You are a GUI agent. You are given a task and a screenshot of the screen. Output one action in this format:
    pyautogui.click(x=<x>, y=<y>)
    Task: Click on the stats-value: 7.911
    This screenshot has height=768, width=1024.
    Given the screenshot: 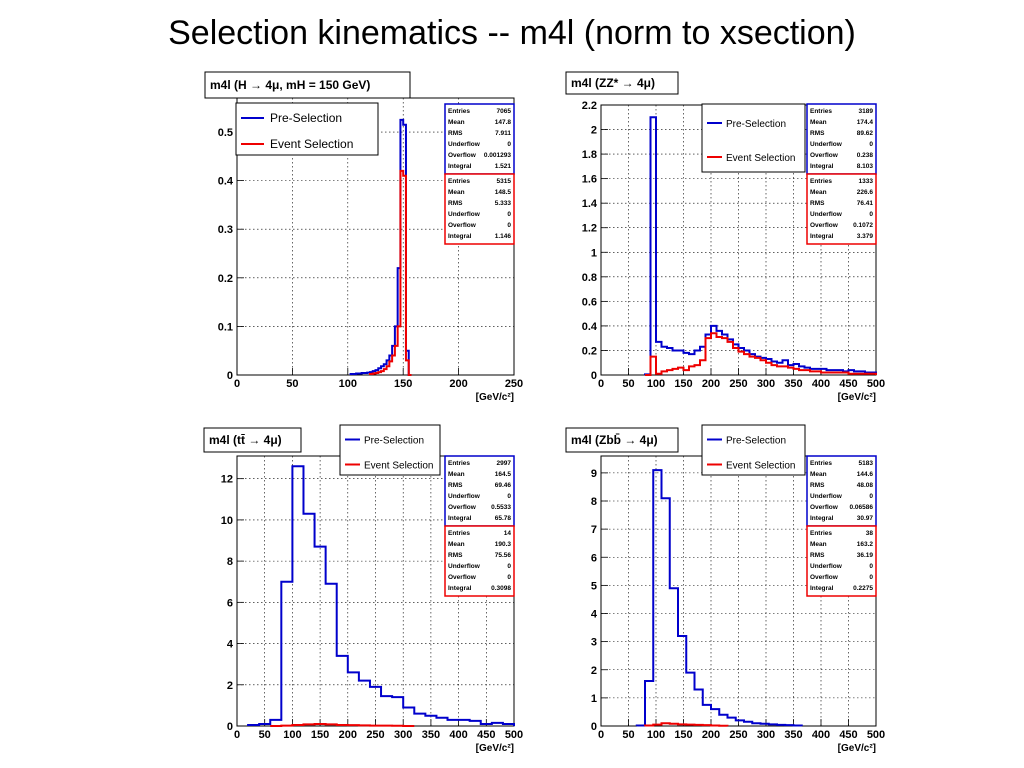 What is the action you would take?
    pyautogui.click(x=503, y=133)
    